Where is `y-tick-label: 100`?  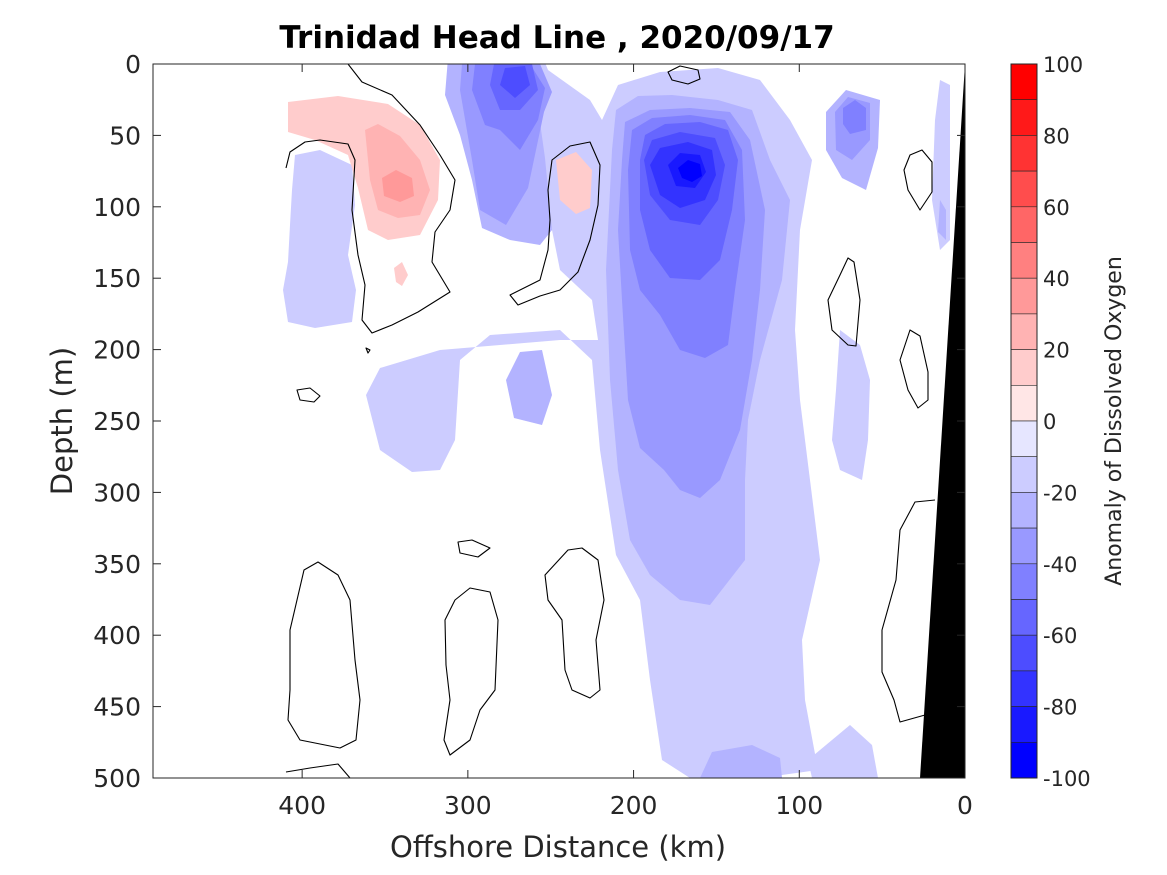 y-tick-label: 100 is located at coordinates (117, 207).